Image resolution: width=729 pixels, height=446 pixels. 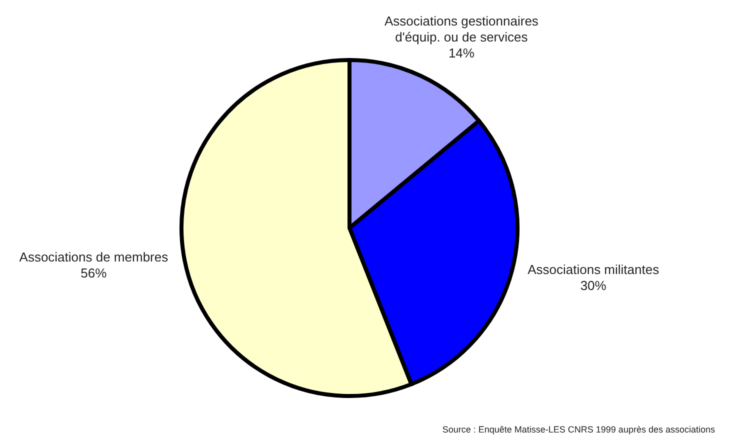 I want to click on data-label: 30%, so click(x=593, y=285).